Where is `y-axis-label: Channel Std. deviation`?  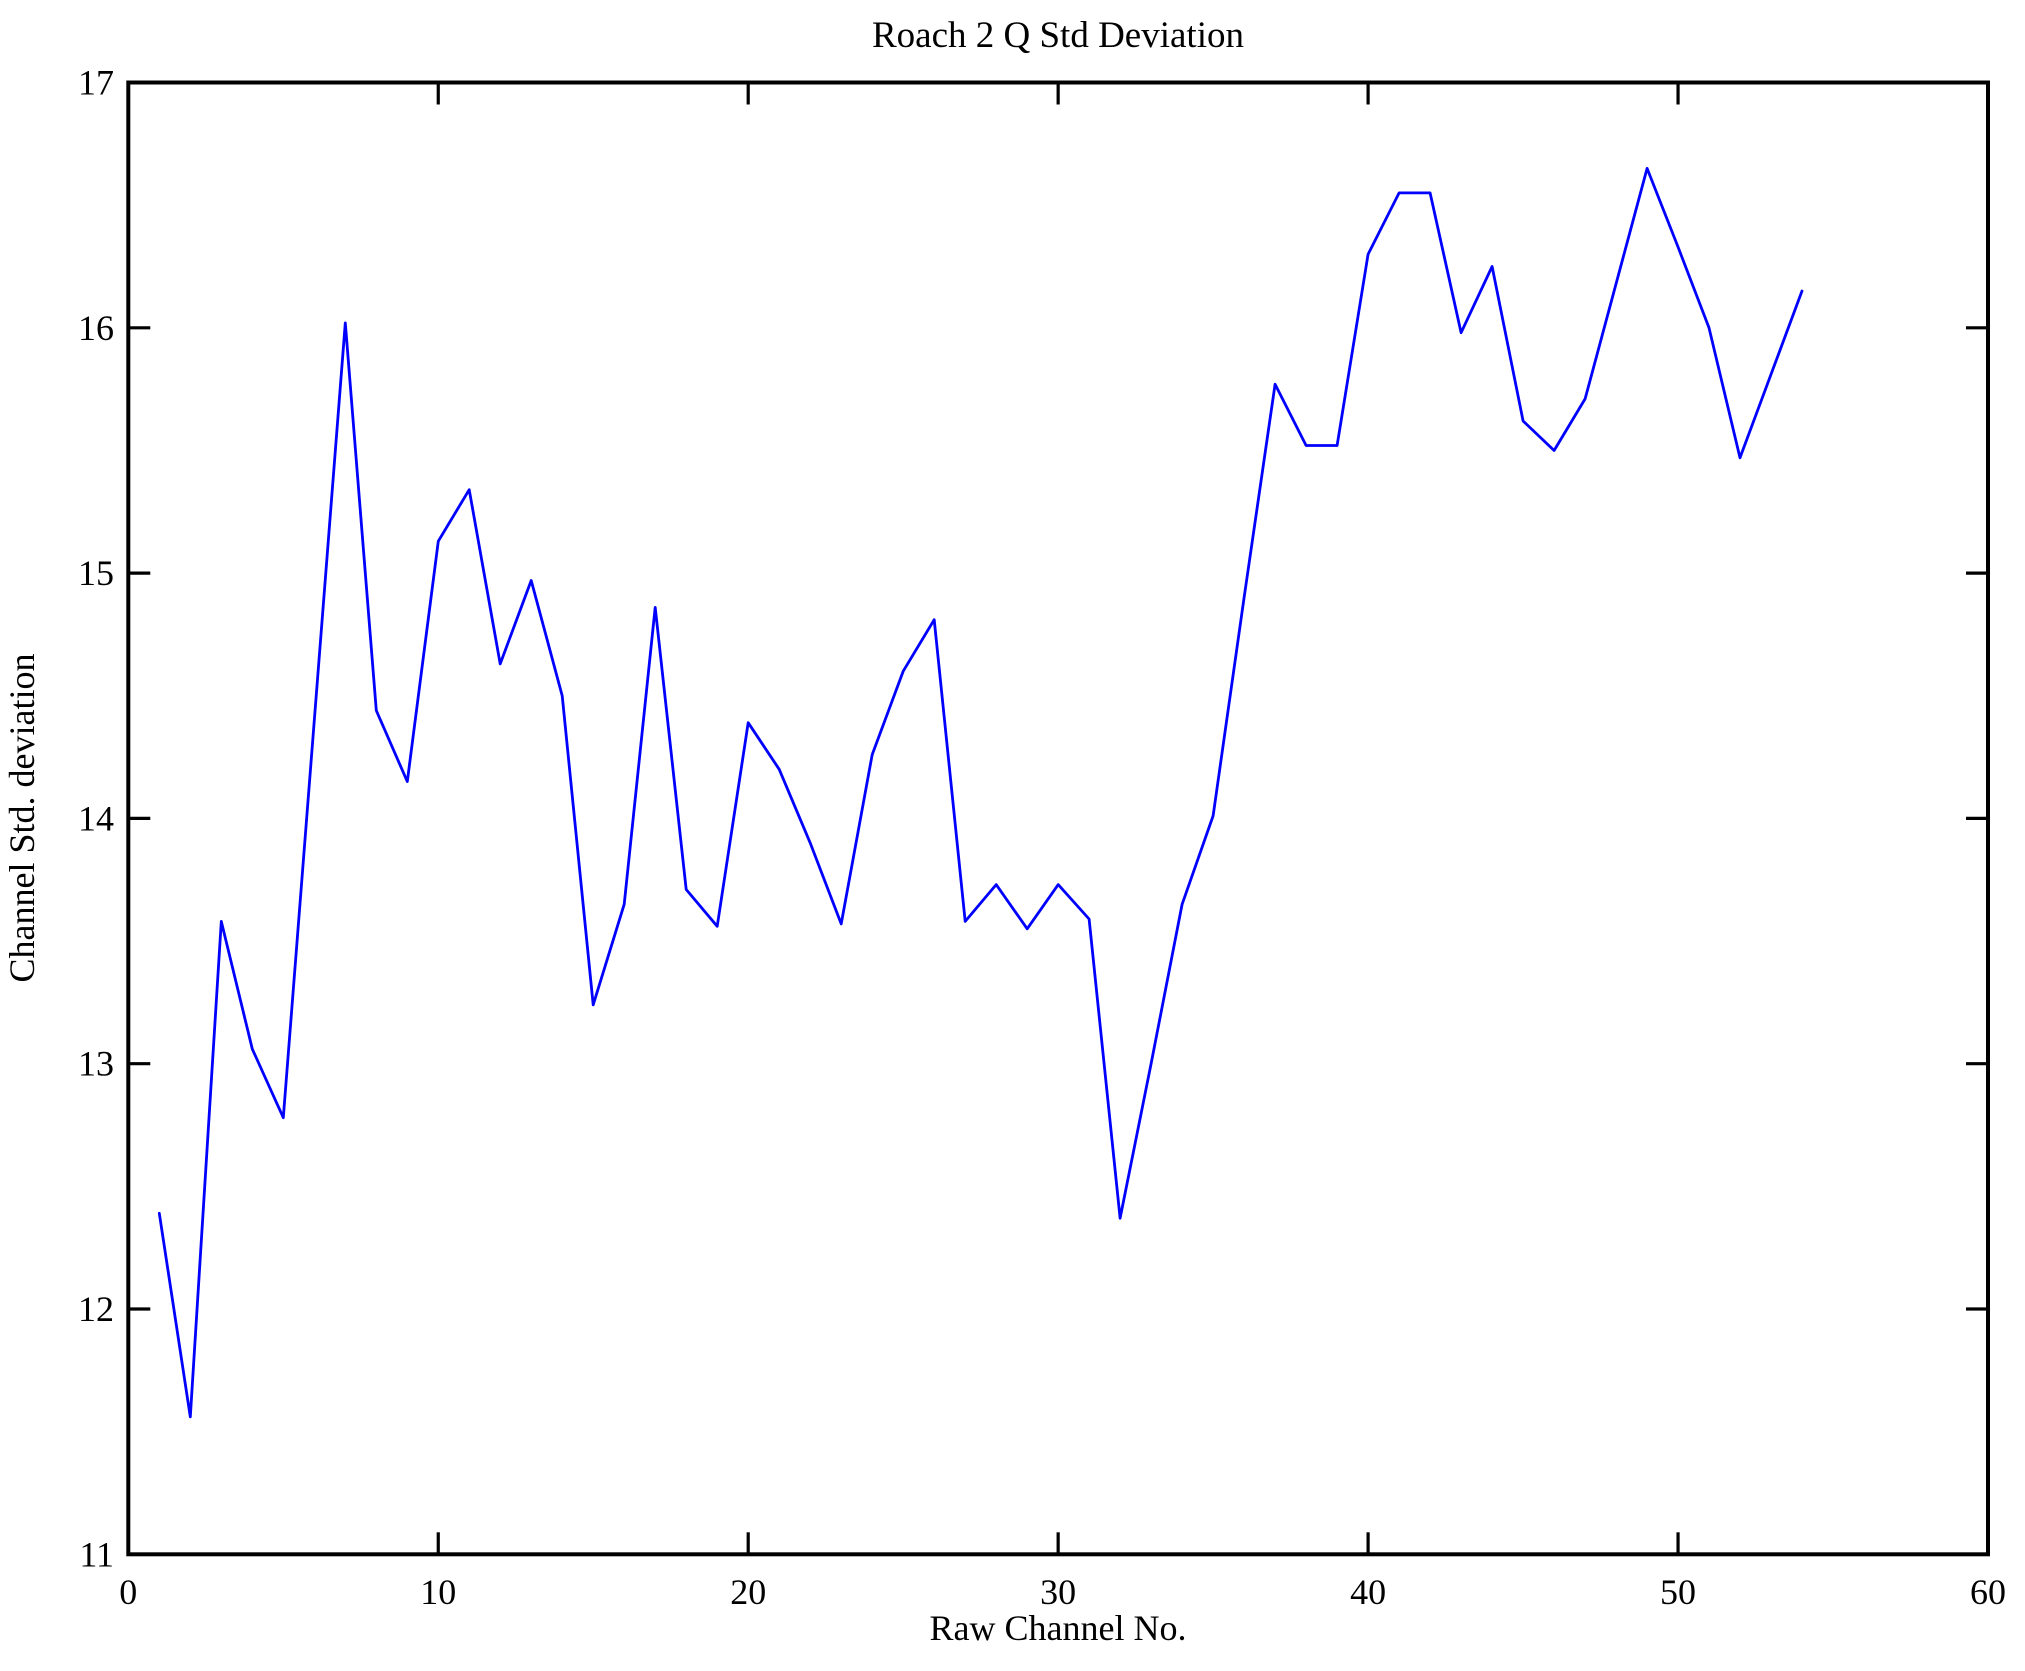
y-axis-label: Channel Std. deviation is located at coordinates (22, 818).